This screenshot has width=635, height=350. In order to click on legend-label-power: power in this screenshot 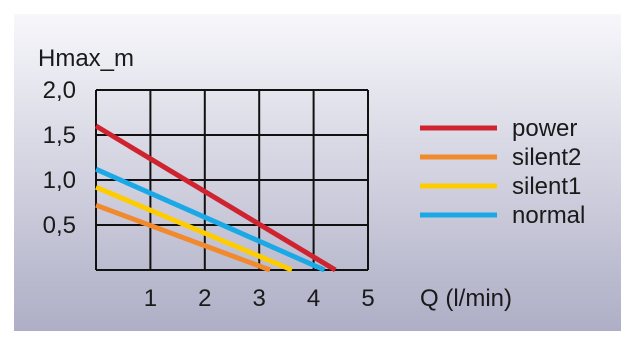, I will do `click(544, 128)`.